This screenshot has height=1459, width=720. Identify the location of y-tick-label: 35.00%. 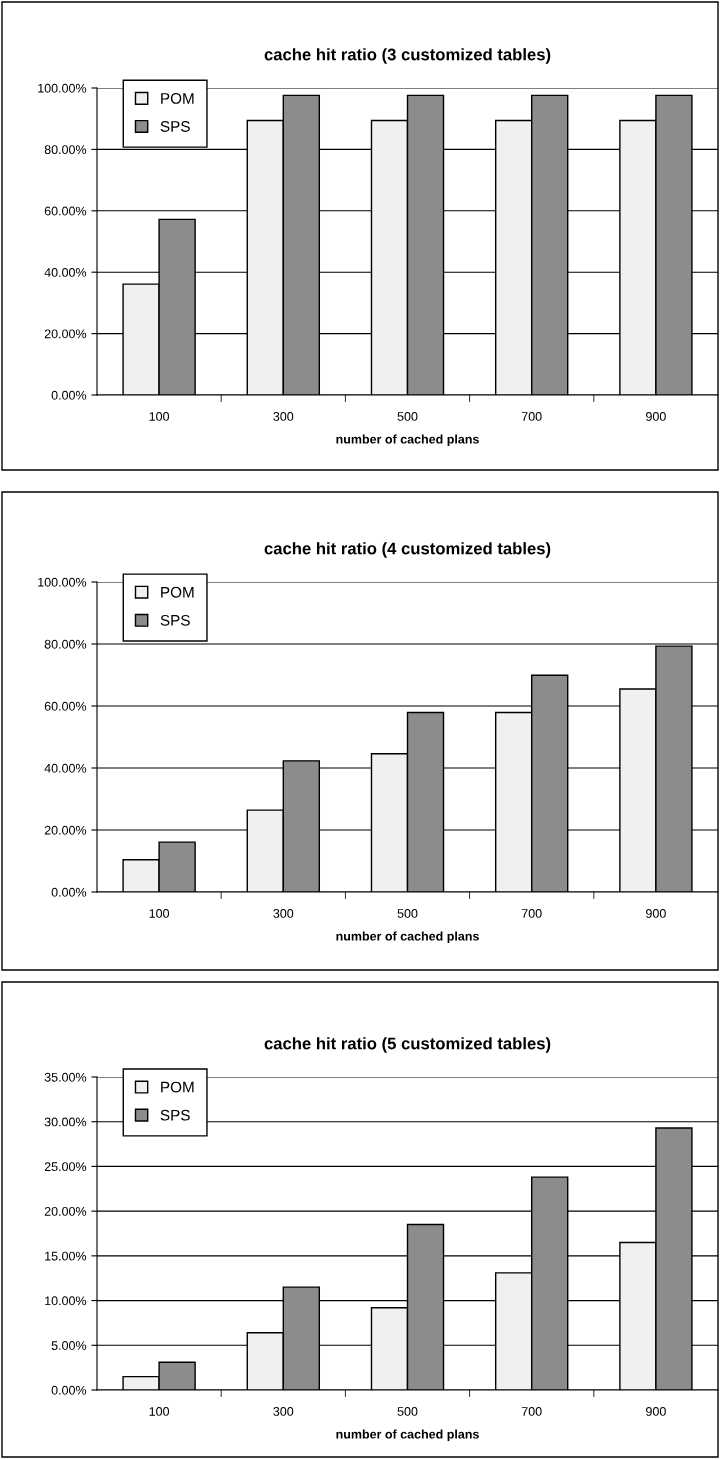
(65, 1077).